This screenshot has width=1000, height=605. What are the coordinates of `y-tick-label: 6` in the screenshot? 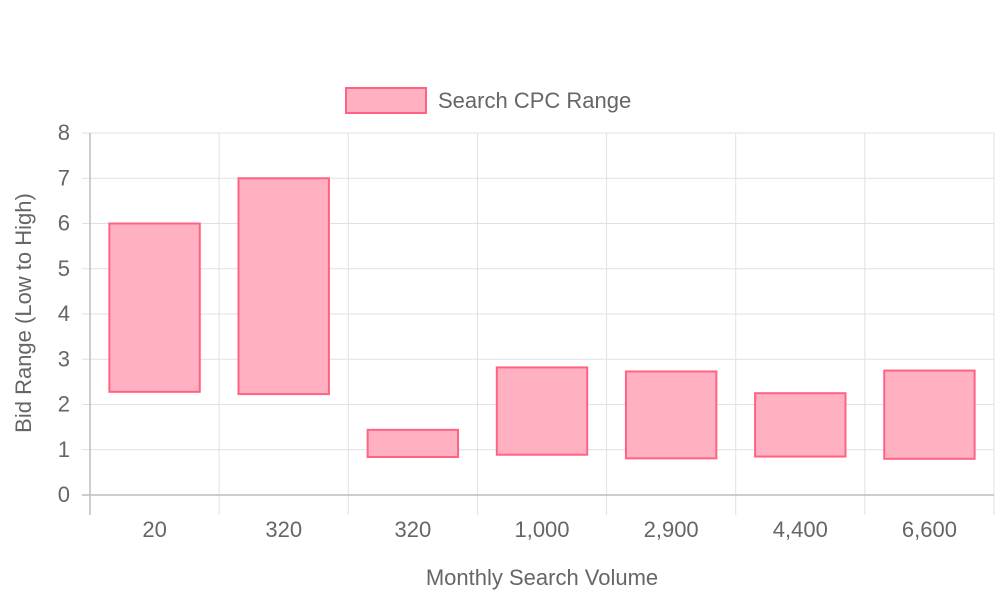 It's located at (64, 223).